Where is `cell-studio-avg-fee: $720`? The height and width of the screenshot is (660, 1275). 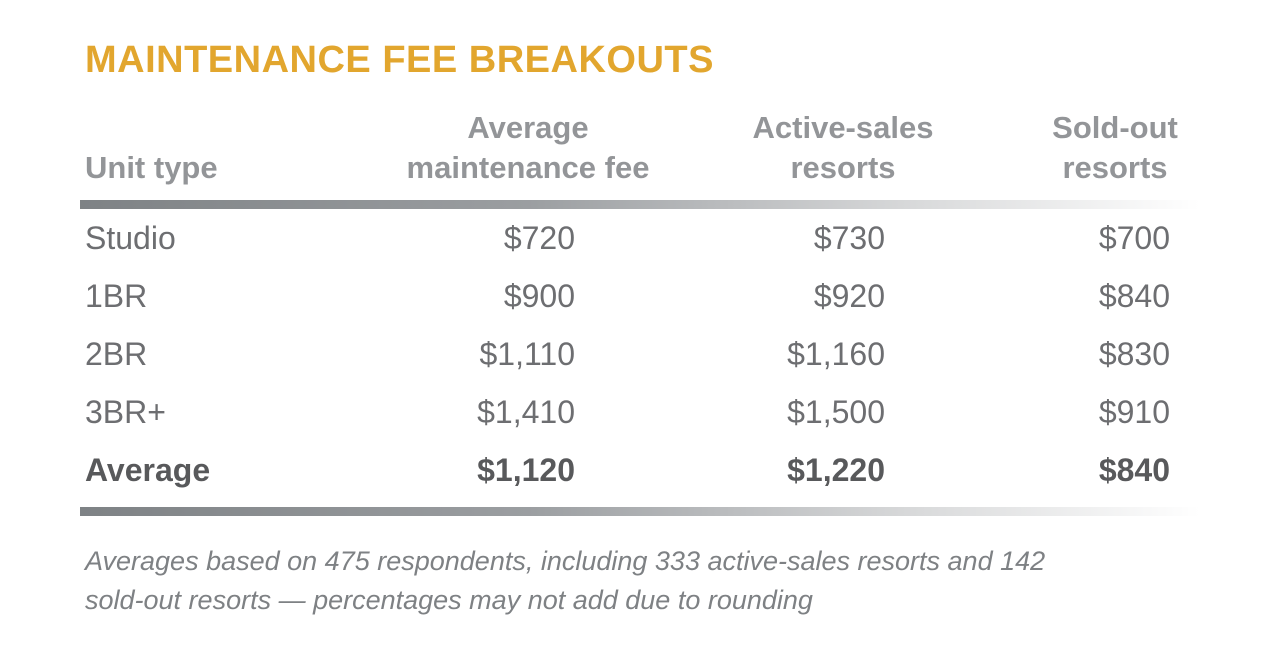
cell-studio-avg-fee: $720 is located at coordinates (539, 237).